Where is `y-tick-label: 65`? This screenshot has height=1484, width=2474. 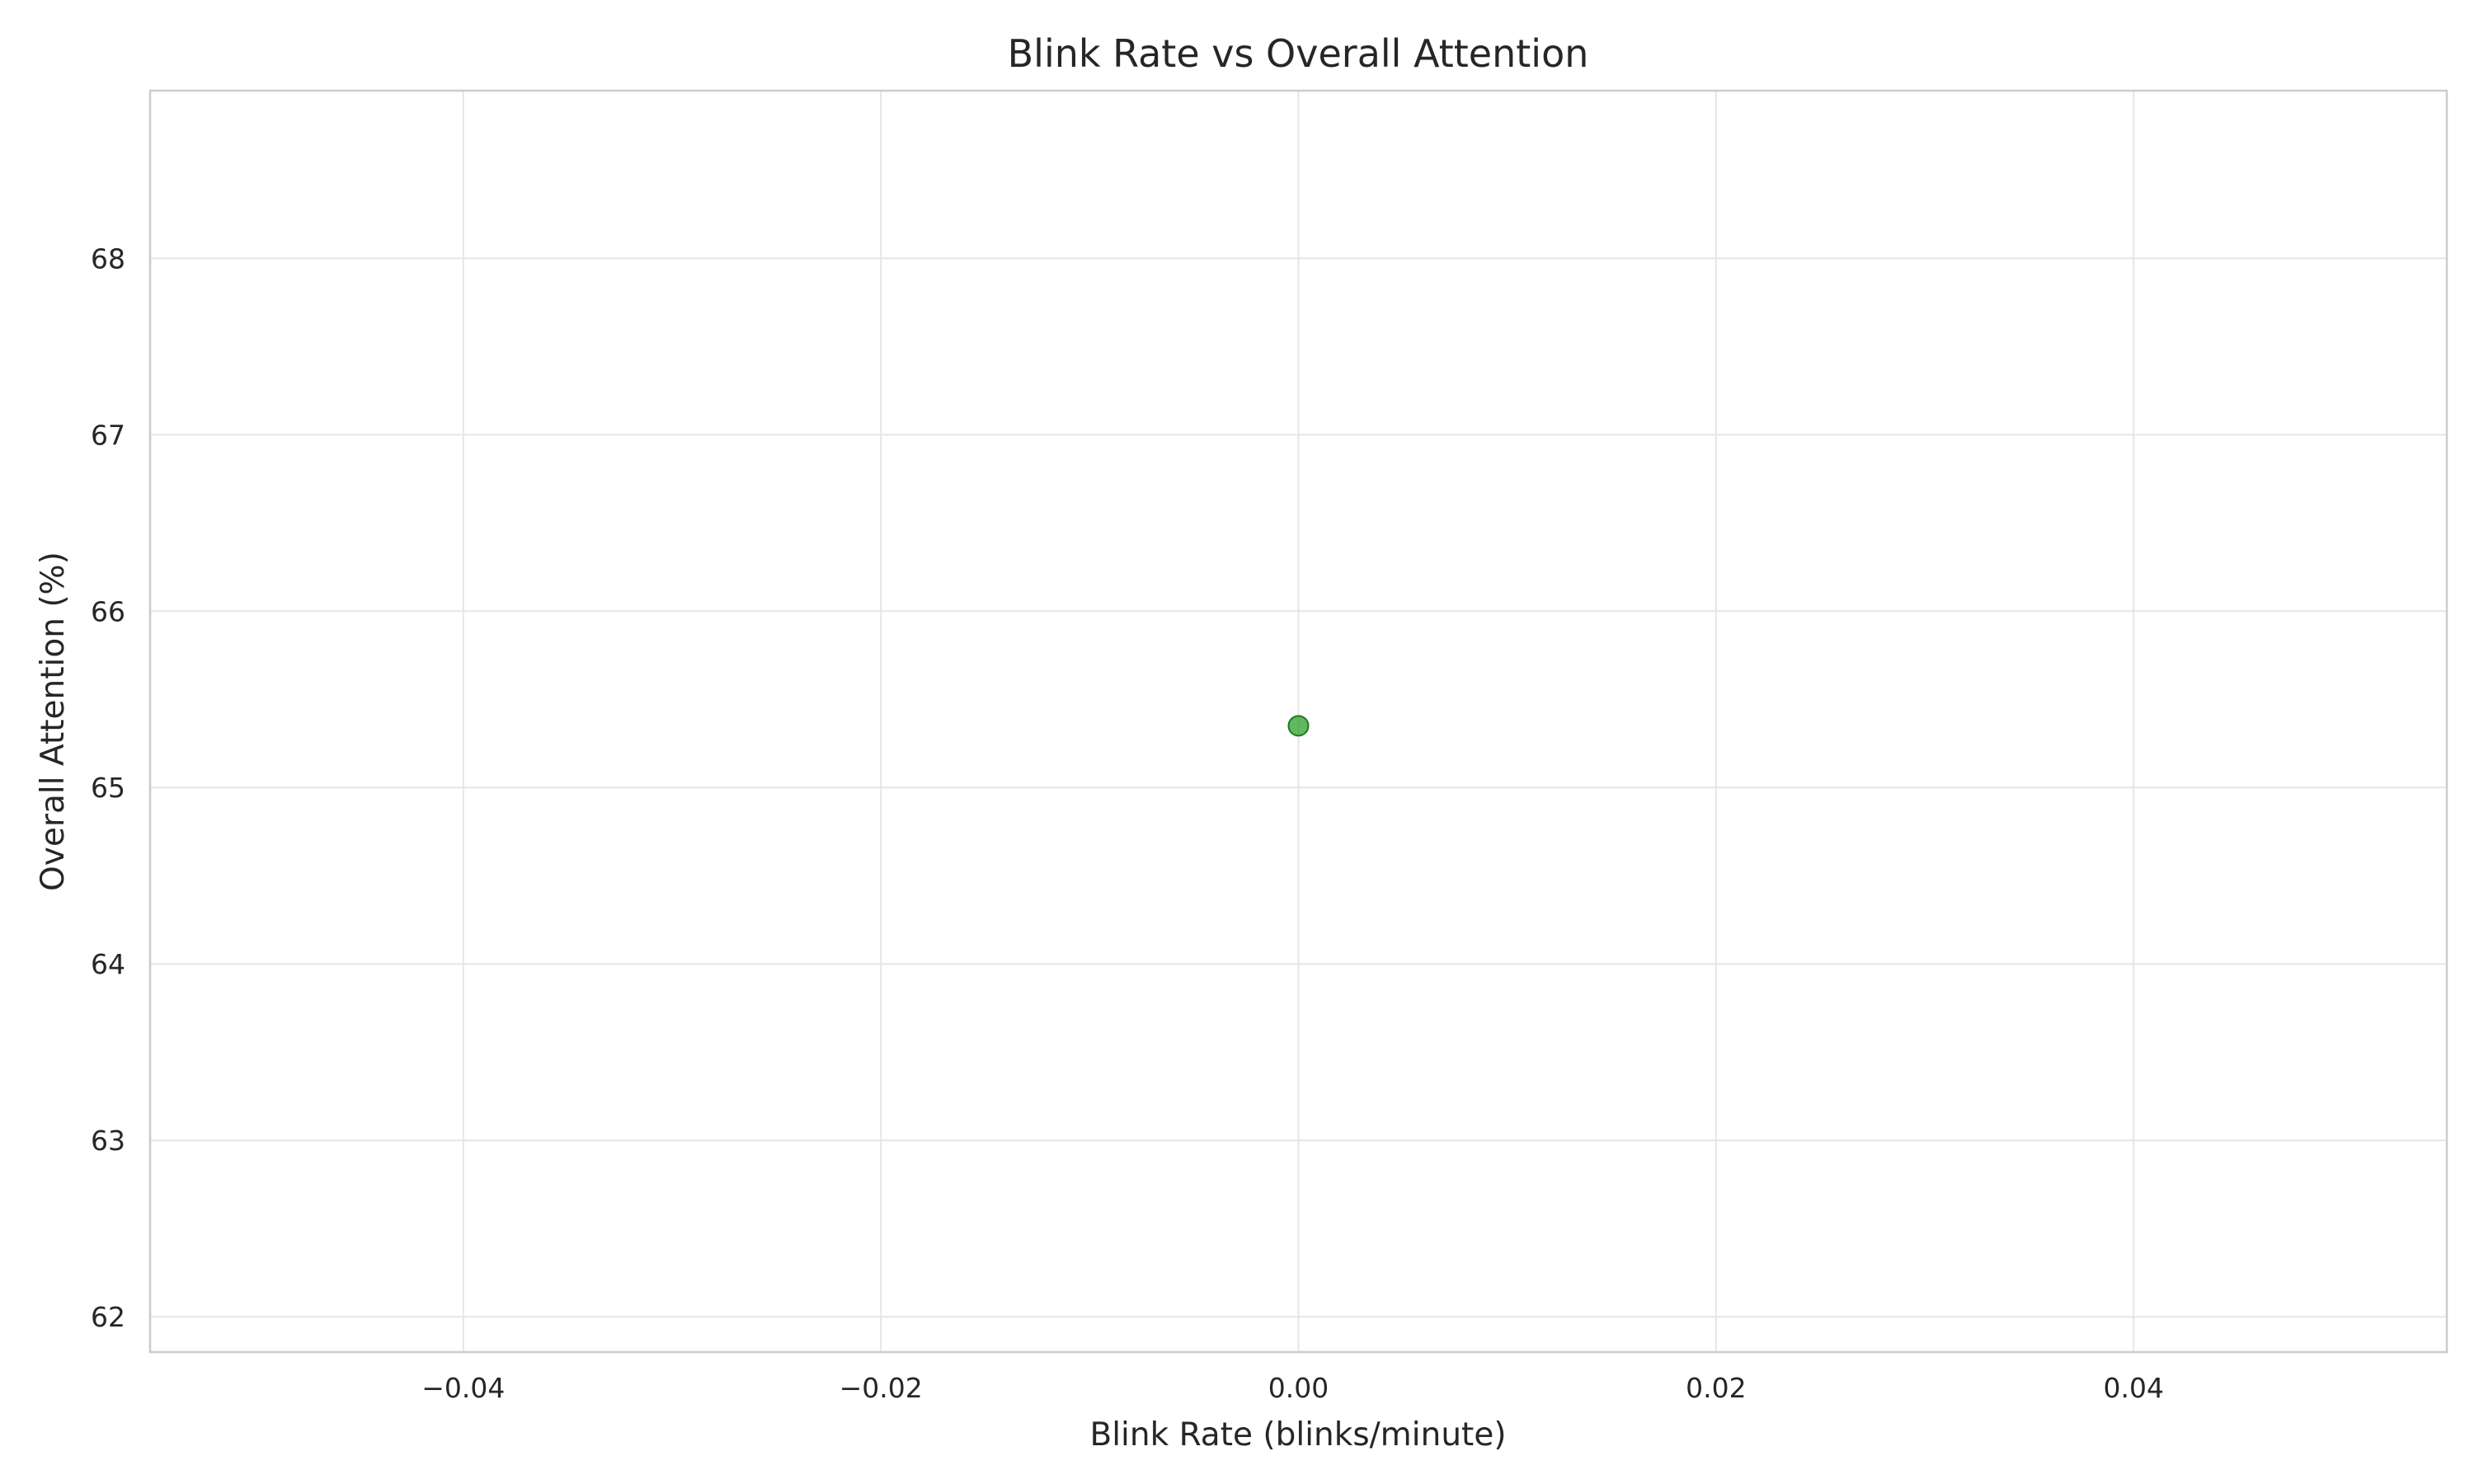 y-tick-label: 65 is located at coordinates (108, 788).